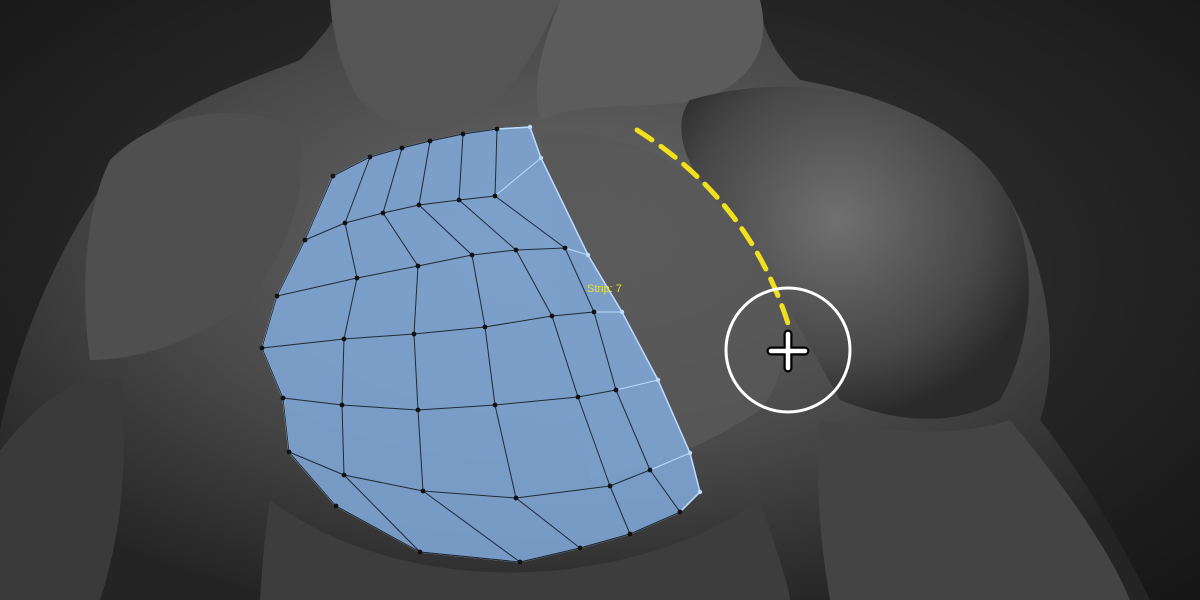 Image resolution: width=1200 pixels, height=600 pixels. Describe the element at coordinates (713, 230) in the screenshot. I see `strip-guide-stroke` at that location.